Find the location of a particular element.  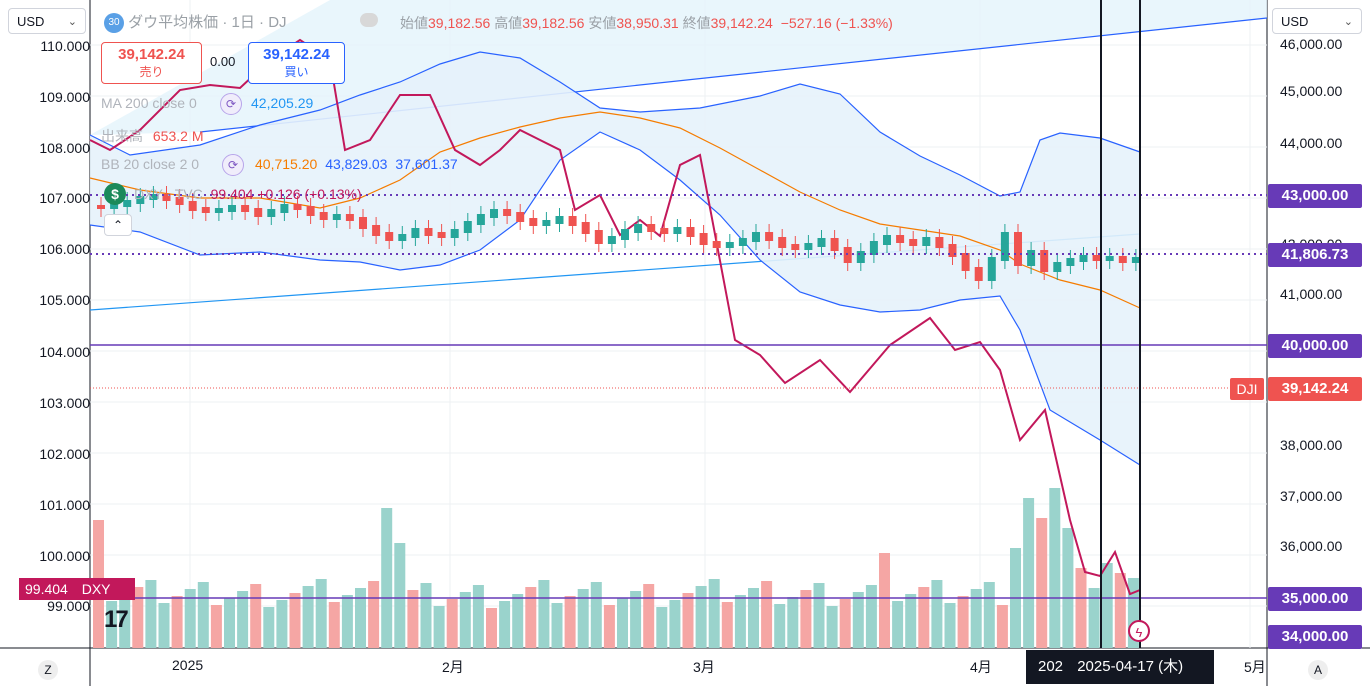

time-axis-label: 2025 is located at coordinates (188, 665).